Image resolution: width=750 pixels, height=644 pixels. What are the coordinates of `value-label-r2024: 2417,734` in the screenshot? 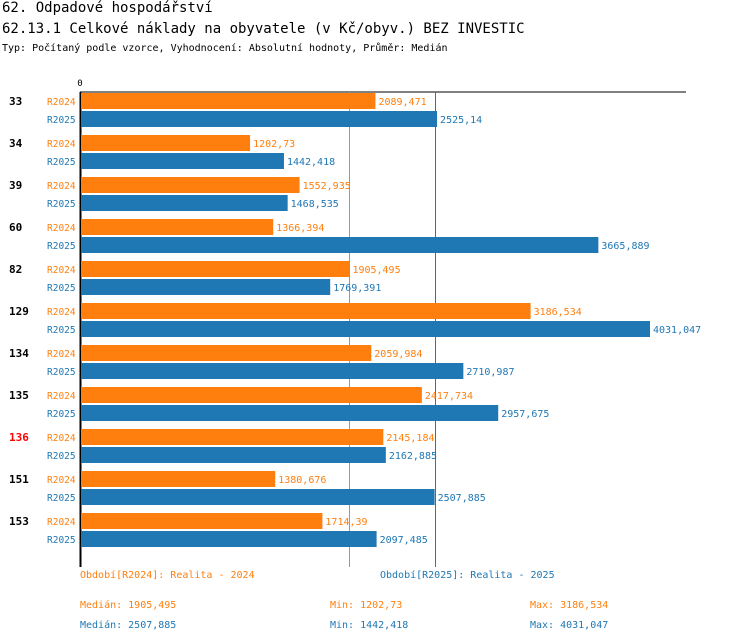 It's located at (449, 396).